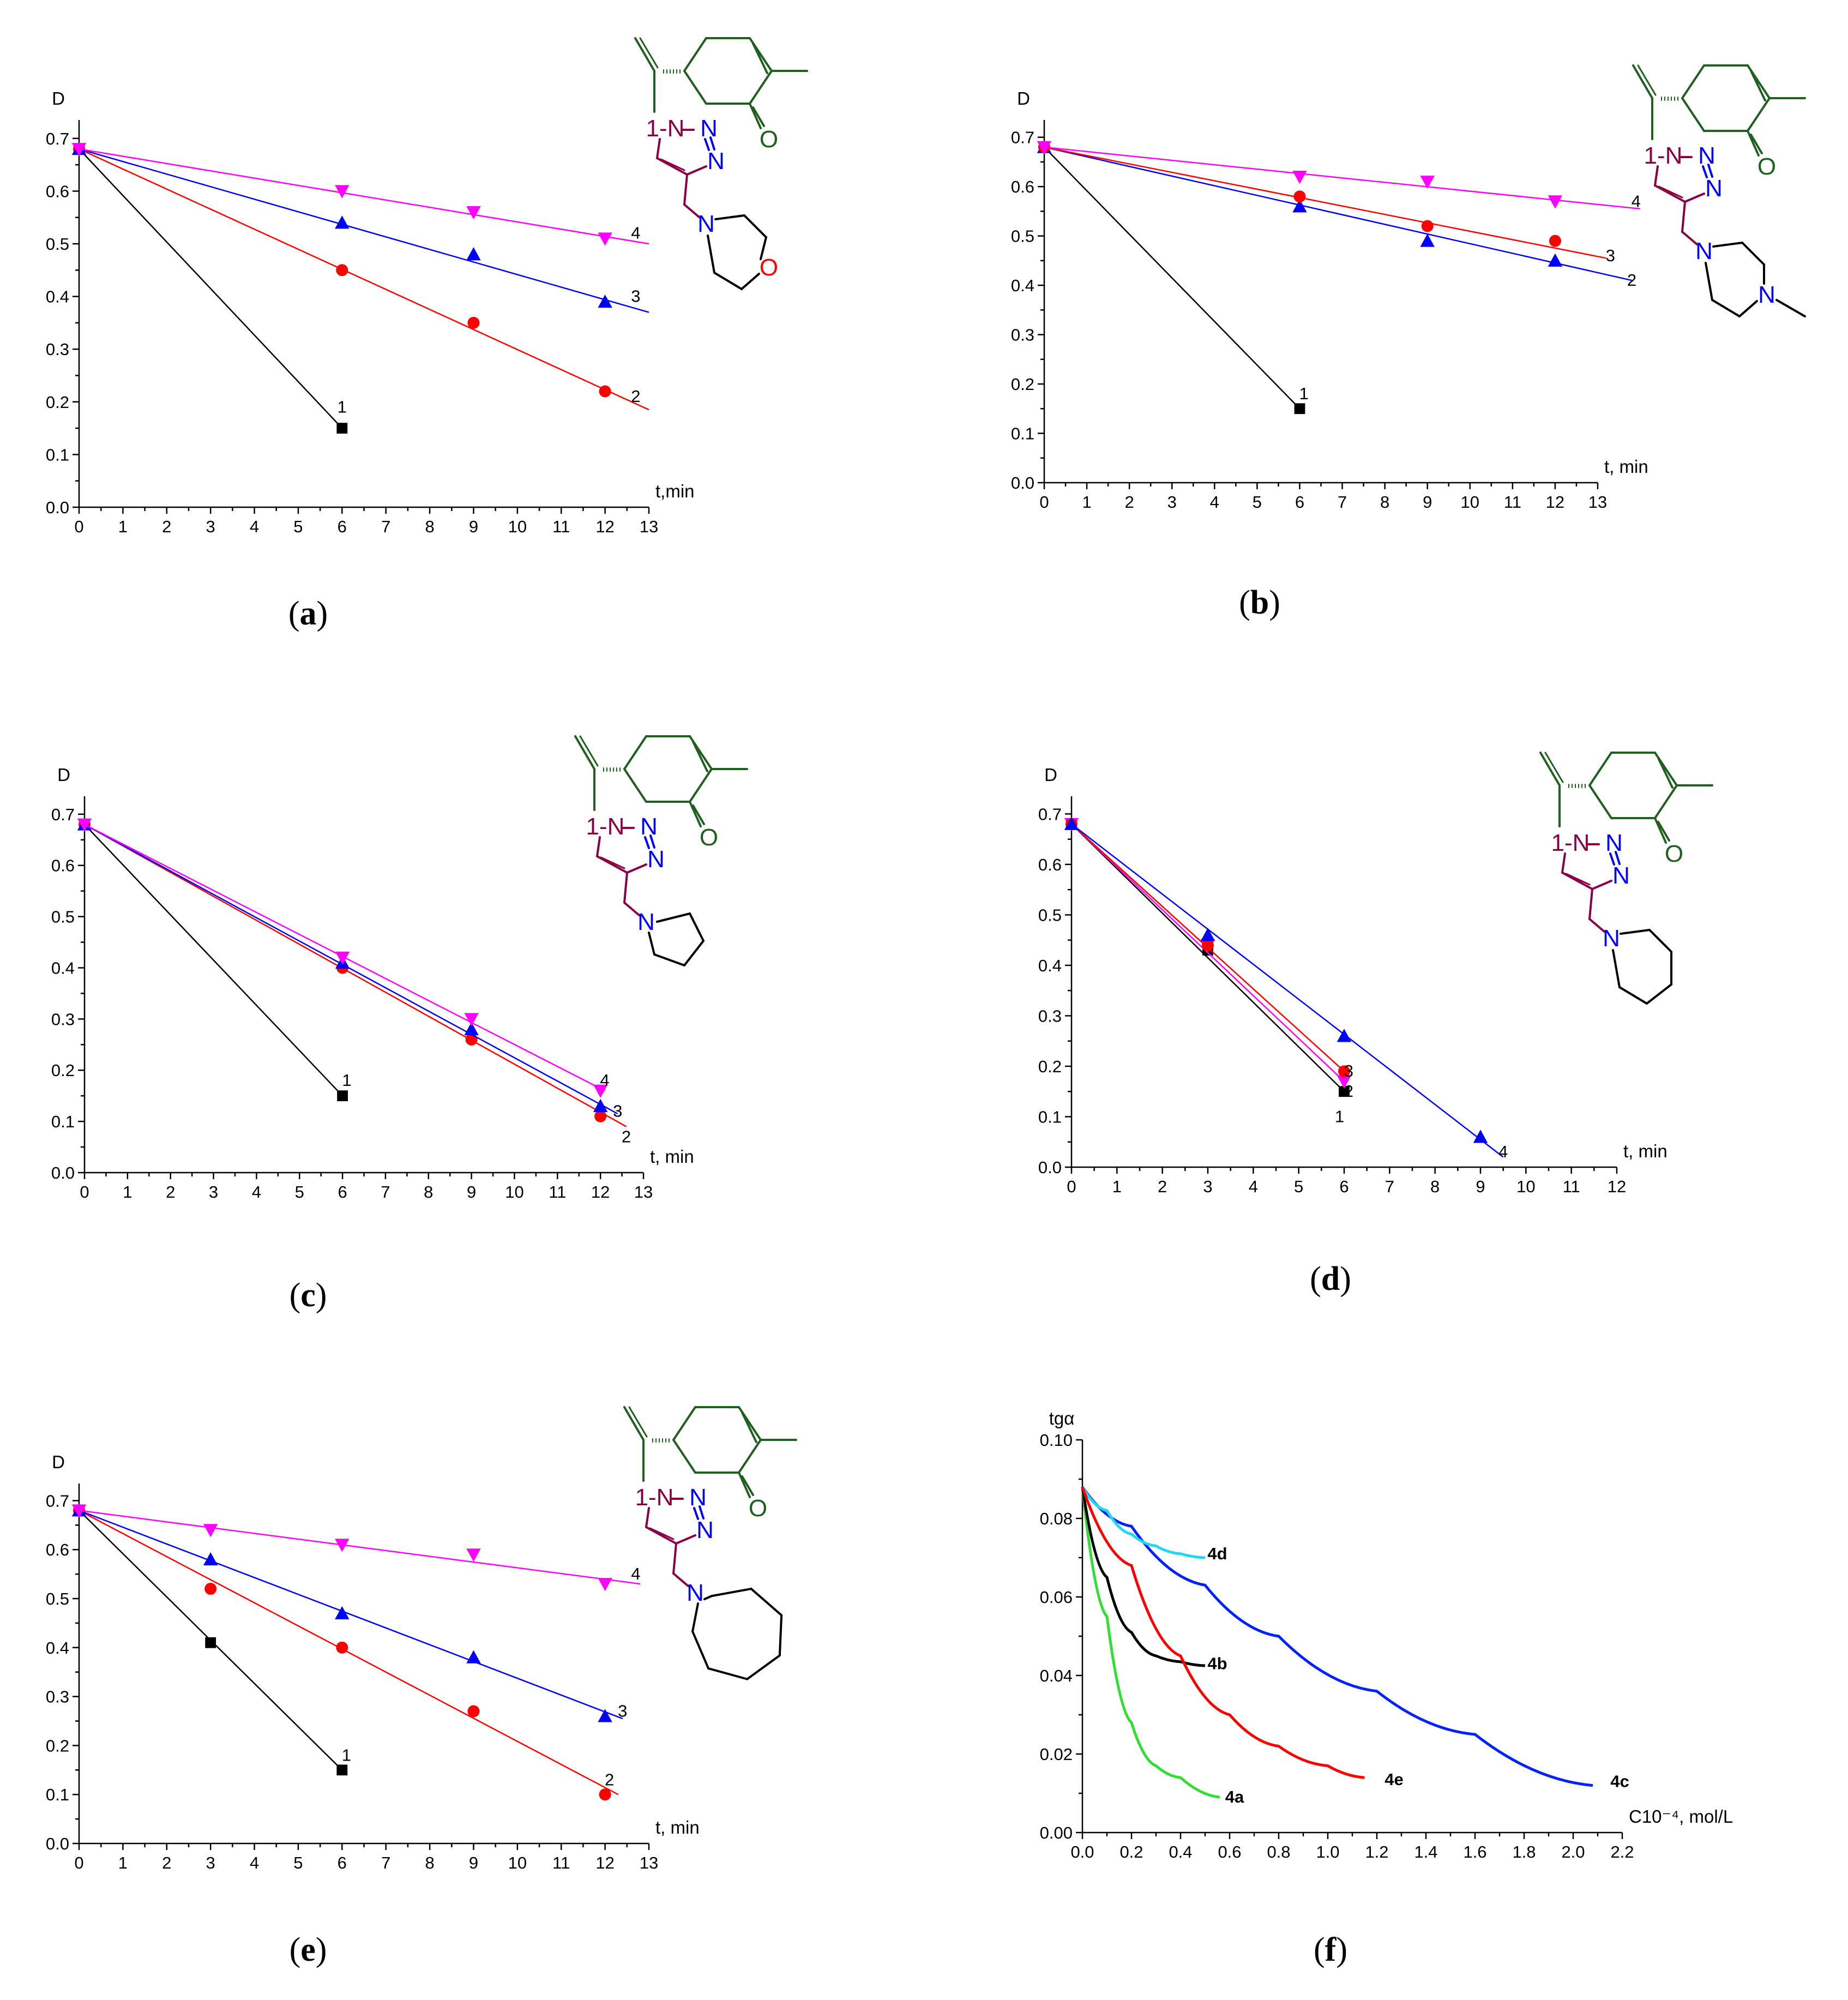 The height and width of the screenshot is (2000, 1848). I want to click on caption-e: (e), so click(308, 1949).